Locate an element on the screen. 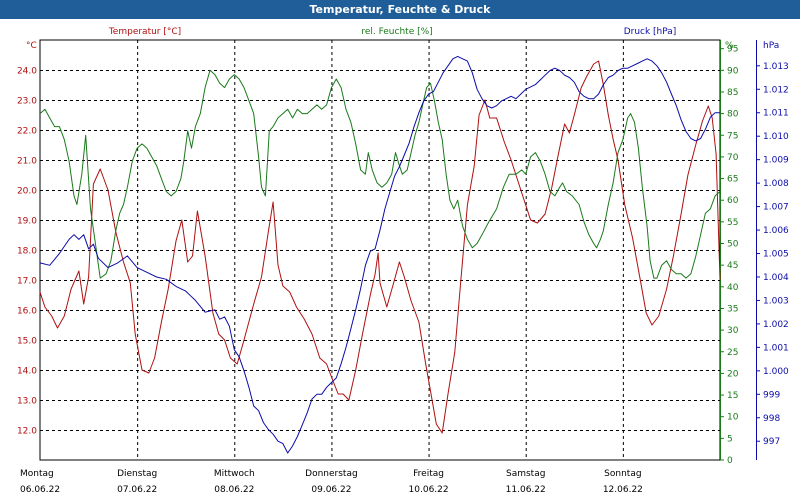 The width and height of the screenshot is (800, 500). x-day-label: Sonntag is located at coordinates (622, 474).